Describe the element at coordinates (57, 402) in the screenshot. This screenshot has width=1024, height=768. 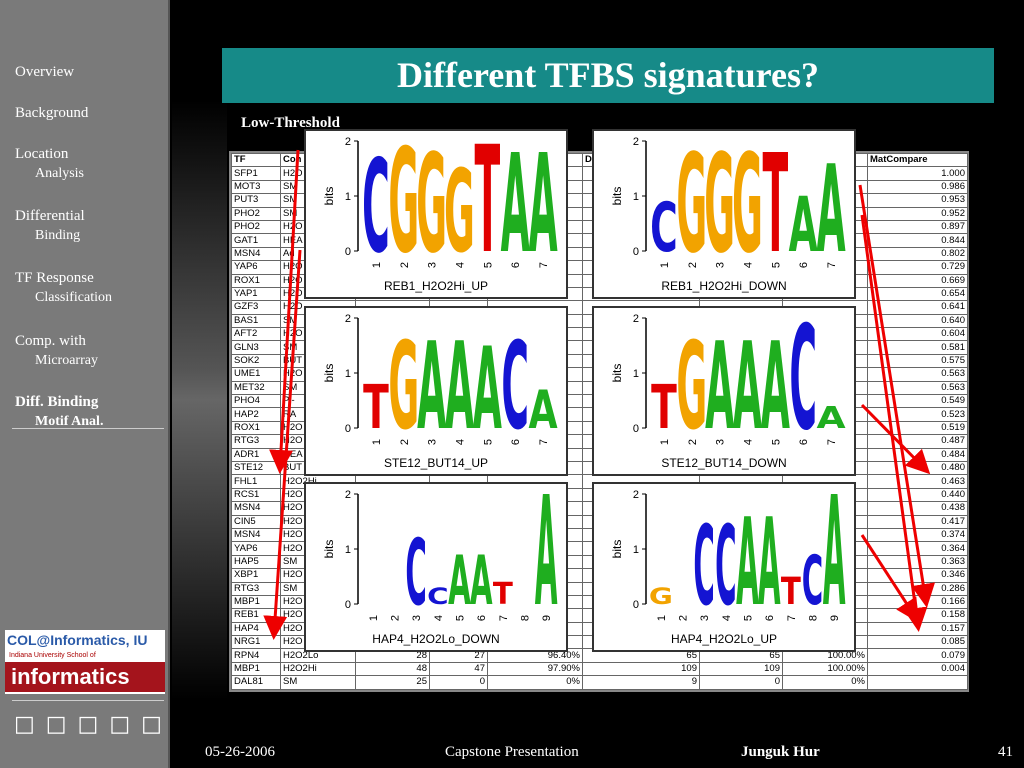
I see `nav-line: Diff. Binding` at that location.